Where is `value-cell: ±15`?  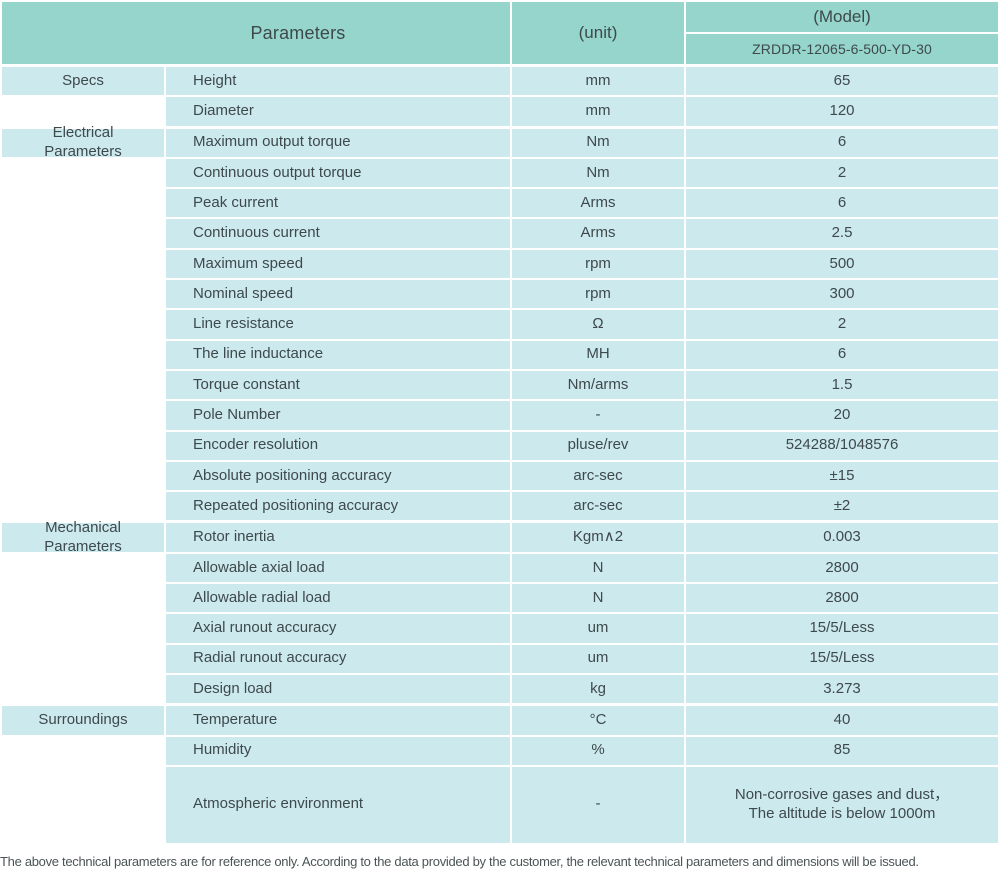 value-cell: ±15 is located at coordinates (842, 476).